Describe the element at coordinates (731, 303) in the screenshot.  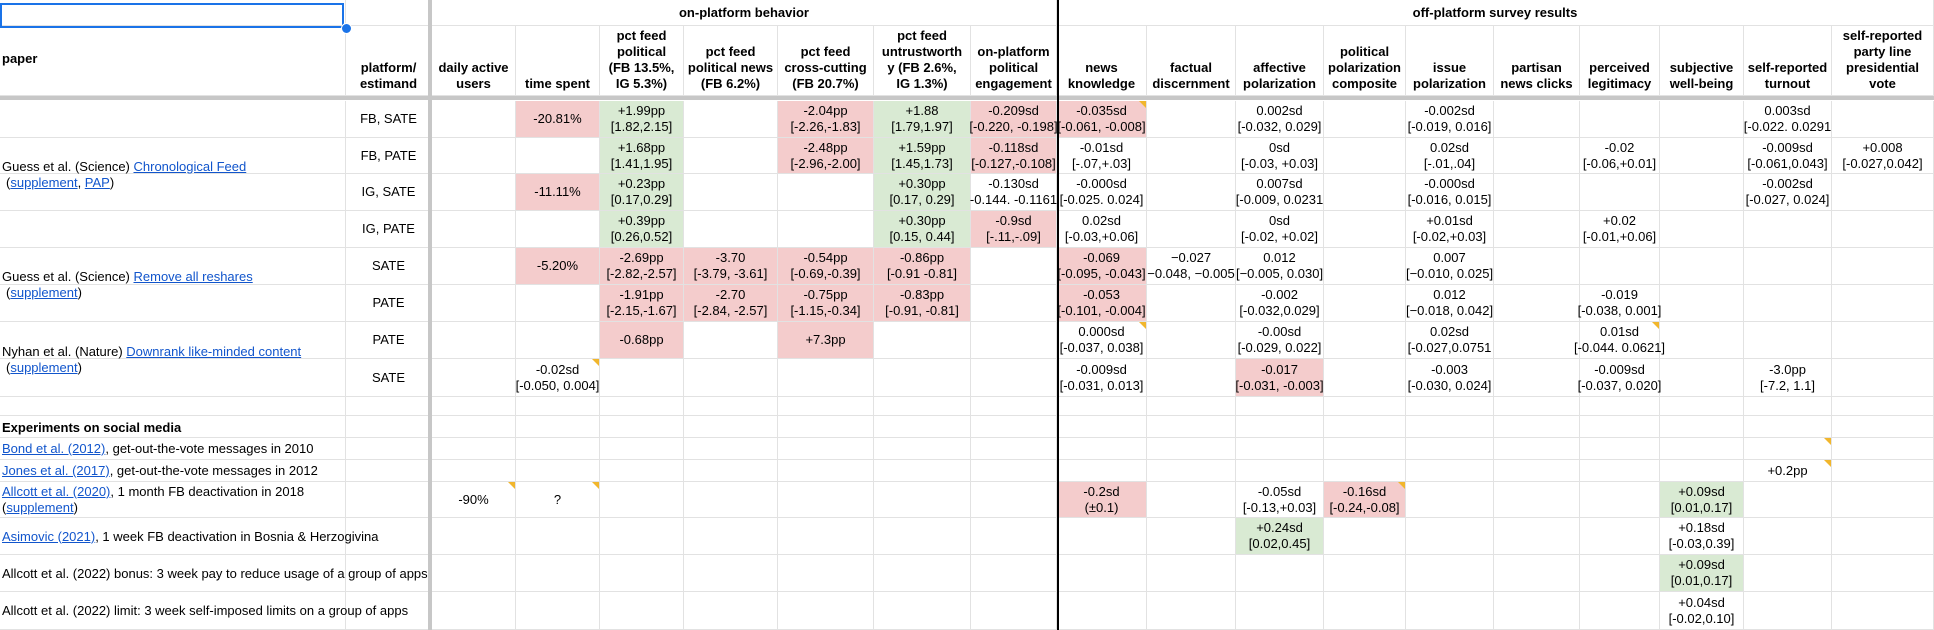
I see `value-cell: -2.70 [-2.84, -2.57]` at that location.